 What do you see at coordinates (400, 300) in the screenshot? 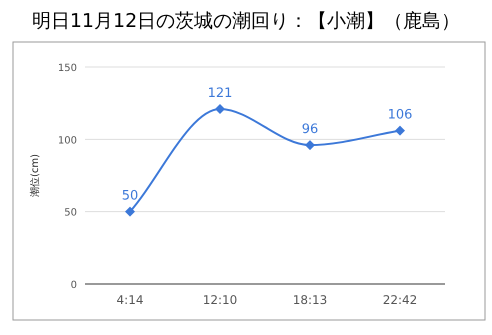
I see `x-tick-label: 22:42` at bounding box center [400, 300].